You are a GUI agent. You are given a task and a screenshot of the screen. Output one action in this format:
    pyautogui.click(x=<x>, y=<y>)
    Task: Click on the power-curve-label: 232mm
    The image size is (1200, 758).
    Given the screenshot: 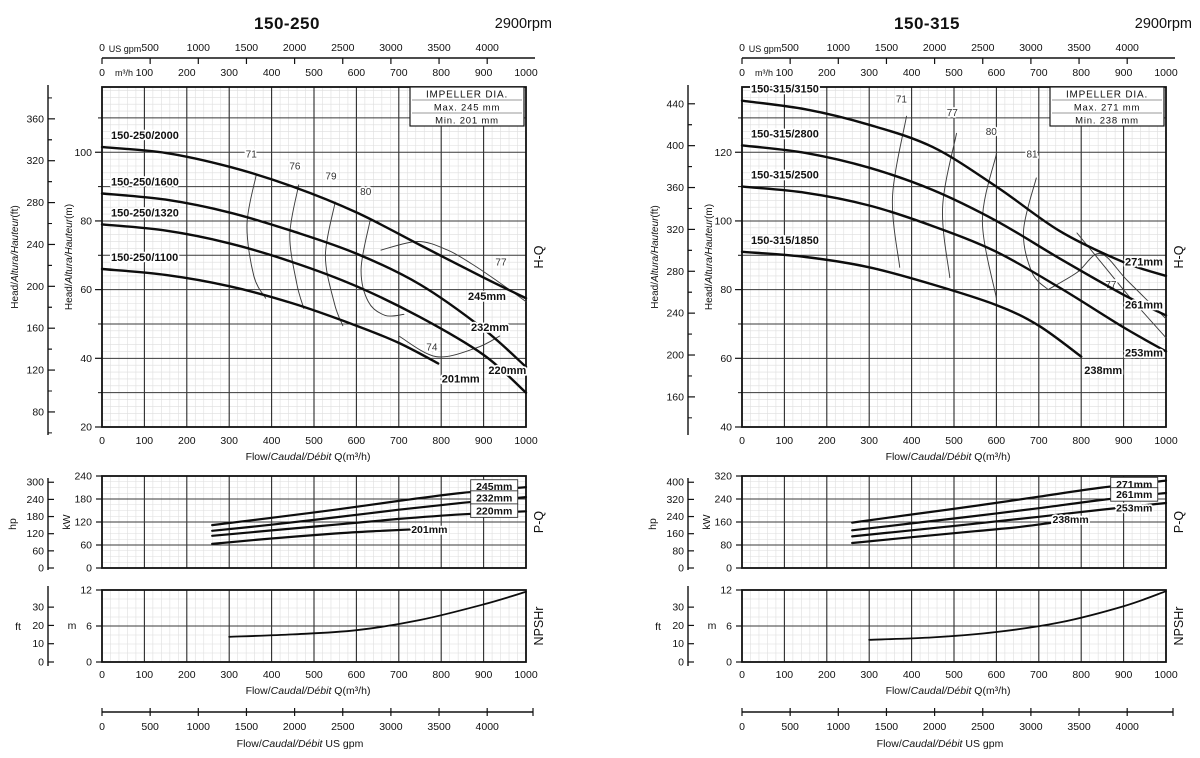 What is the action you would take?
    pyautogui.click(x=494, y=498)
    